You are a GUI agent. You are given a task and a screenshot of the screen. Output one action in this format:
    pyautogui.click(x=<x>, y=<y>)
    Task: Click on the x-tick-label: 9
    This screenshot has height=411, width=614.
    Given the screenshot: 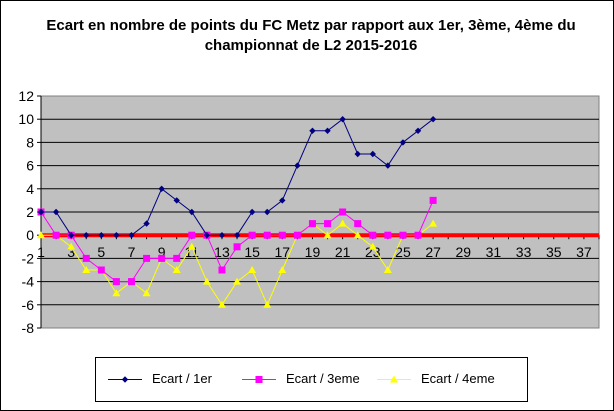 What is the action you would take?
    pyautogui.click(x=162, y=252)
    